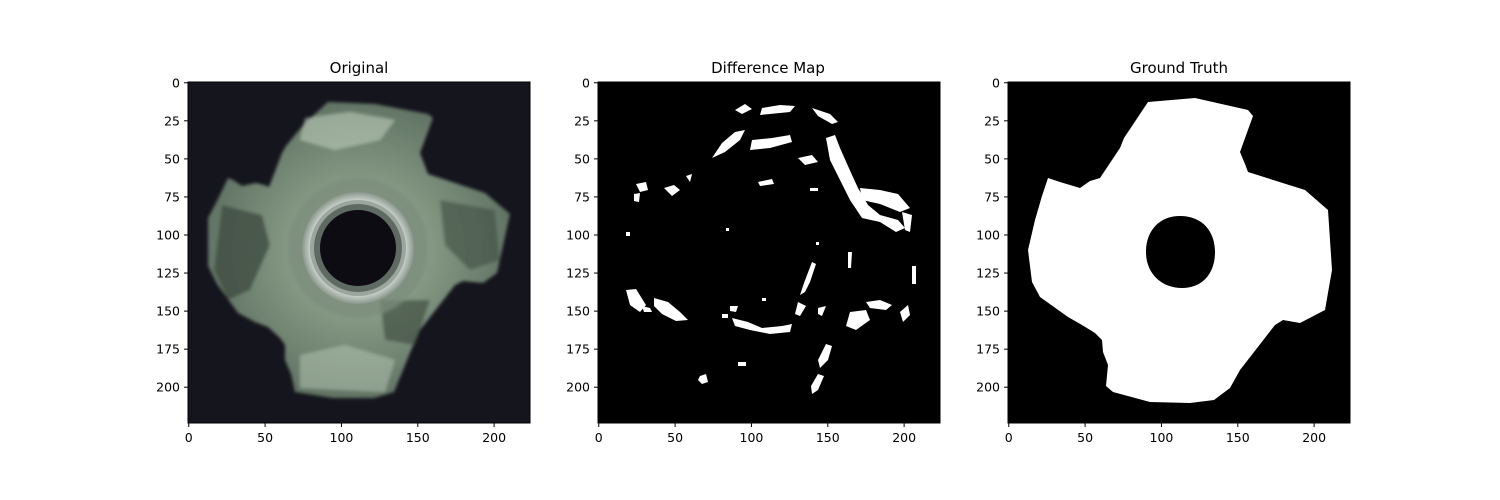 The width and height of the screenshot is (1500, 500). What do you see at coordinates (768, 68) in the screenshot?
I see `panel-title-difference-map: Difference Map` at bounding box center [768, 68].